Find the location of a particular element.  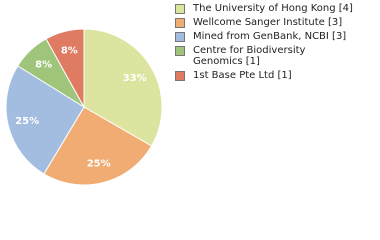

legend-label: Centre for Biodiversity Genomics [1] is located at coordinates (249, 56).